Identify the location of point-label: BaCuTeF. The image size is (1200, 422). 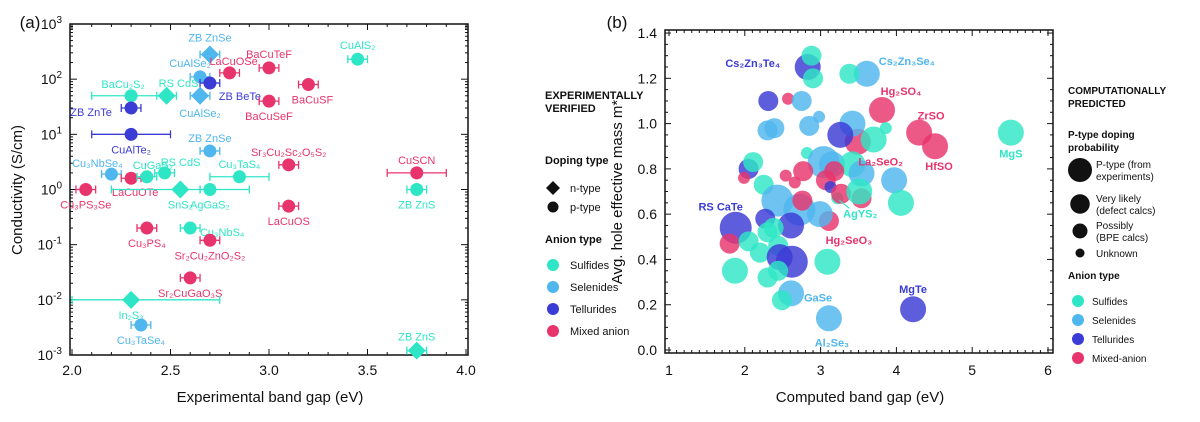
(269, 55).